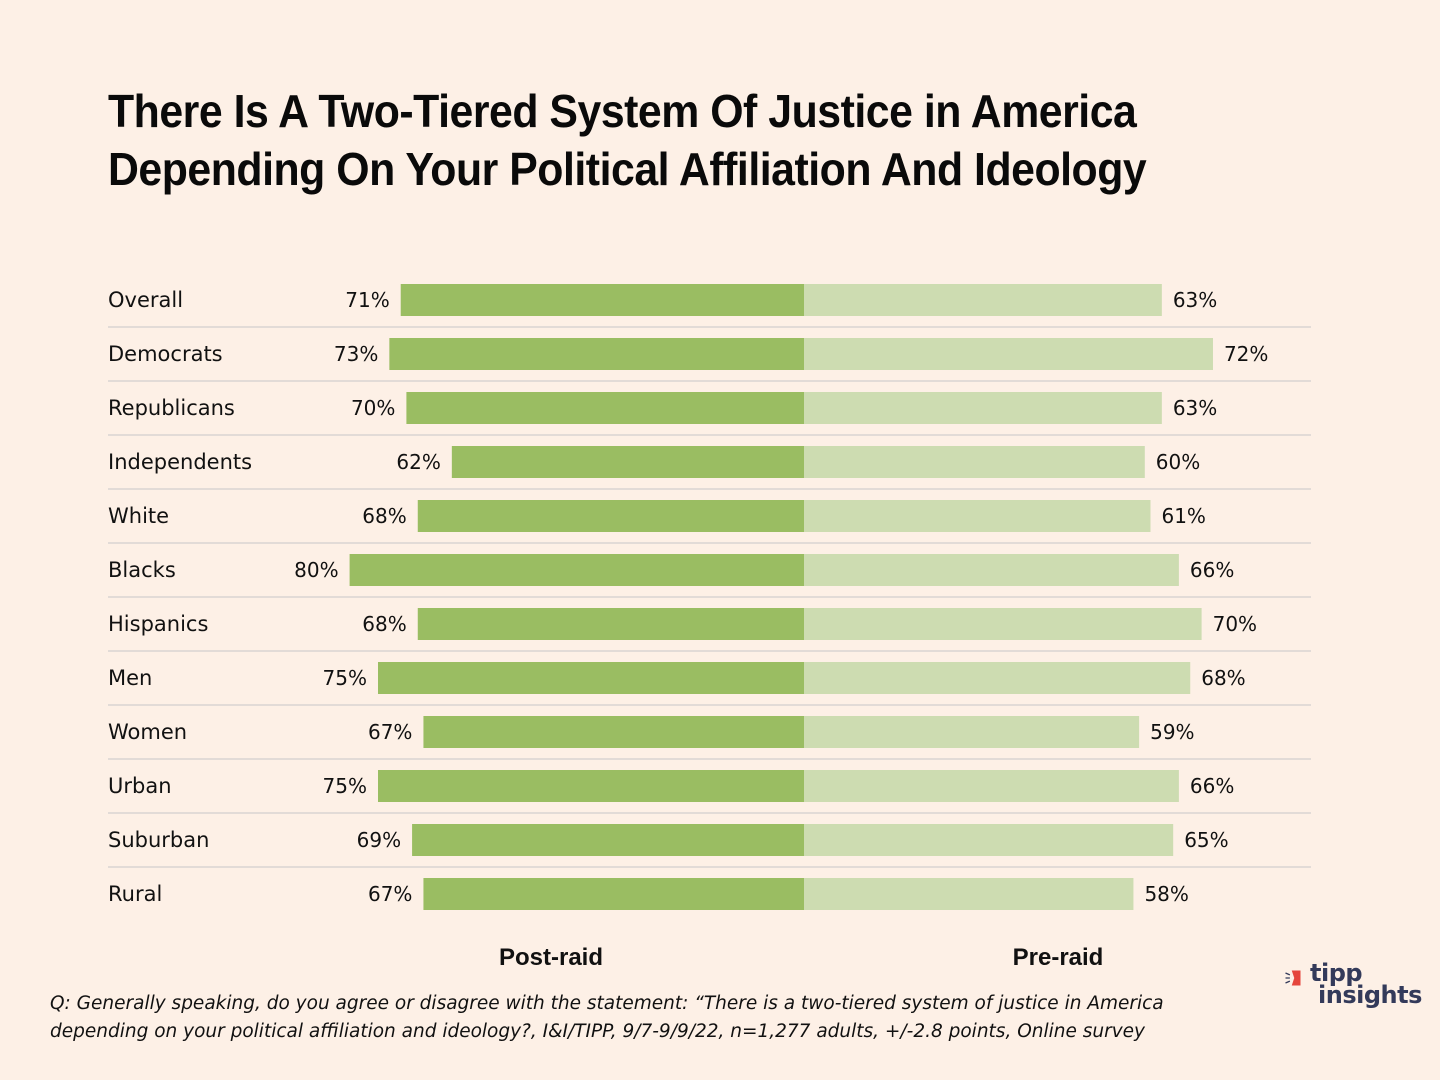  What do you see at coordinates (1178, 462) in the screenshot?
I see `value-label-pre-raid: 60%` at bounding box center [1178, 462].